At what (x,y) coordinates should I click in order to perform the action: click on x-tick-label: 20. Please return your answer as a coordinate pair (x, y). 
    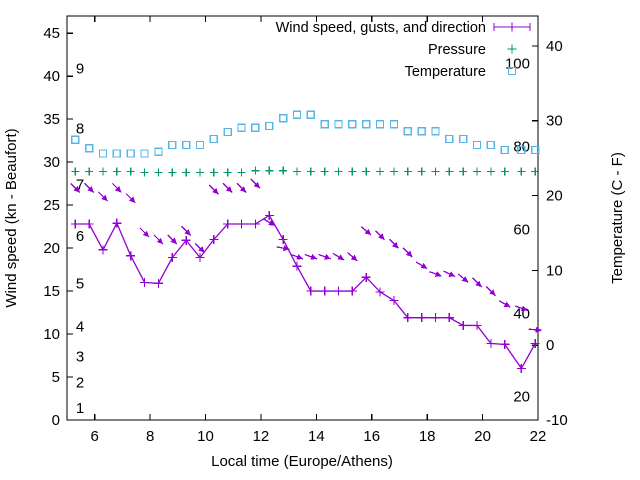
    Looking at the image, I should click on (482, 436).